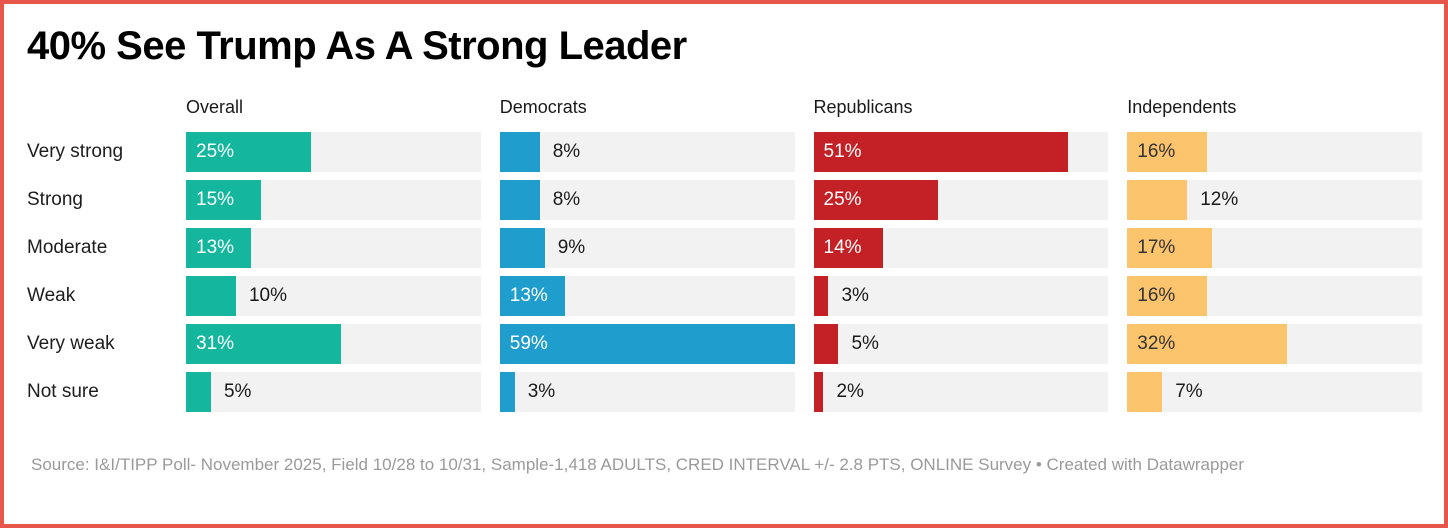  I want to click on column-header-democrats: Democrats, so click(543, 107).